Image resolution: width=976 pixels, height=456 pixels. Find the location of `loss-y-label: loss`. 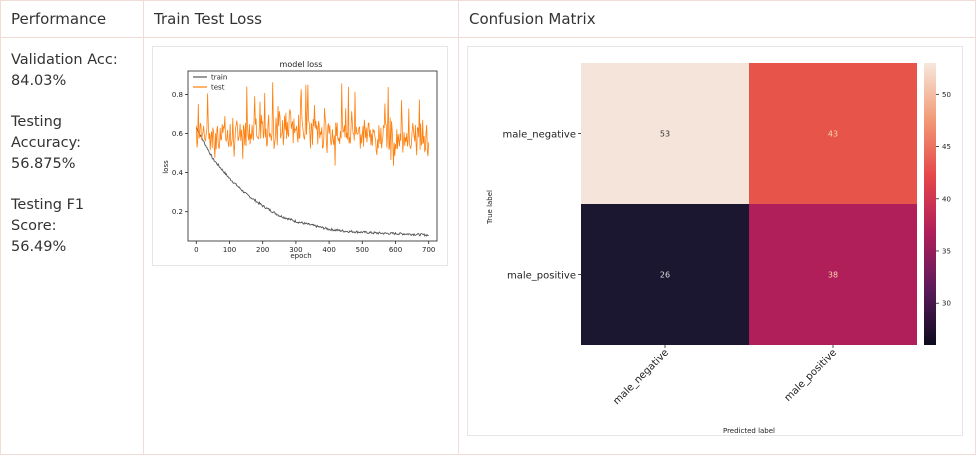

loss-y-label: loss is located at coordinates (166, 167).